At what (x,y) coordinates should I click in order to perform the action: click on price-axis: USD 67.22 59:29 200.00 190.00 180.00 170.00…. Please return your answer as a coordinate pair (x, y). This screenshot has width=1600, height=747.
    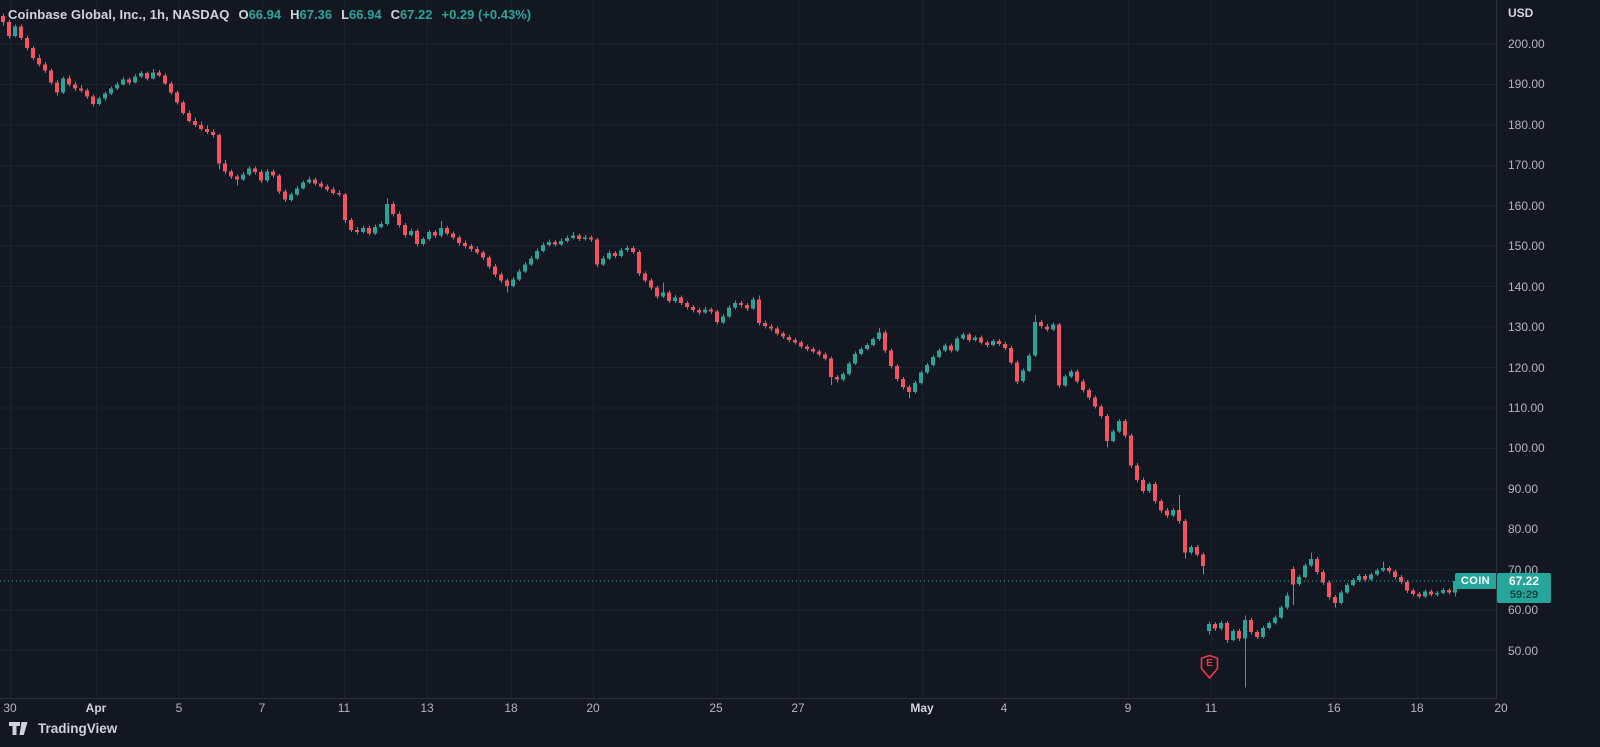
    Looking at the image, I should click on (1548, 349).